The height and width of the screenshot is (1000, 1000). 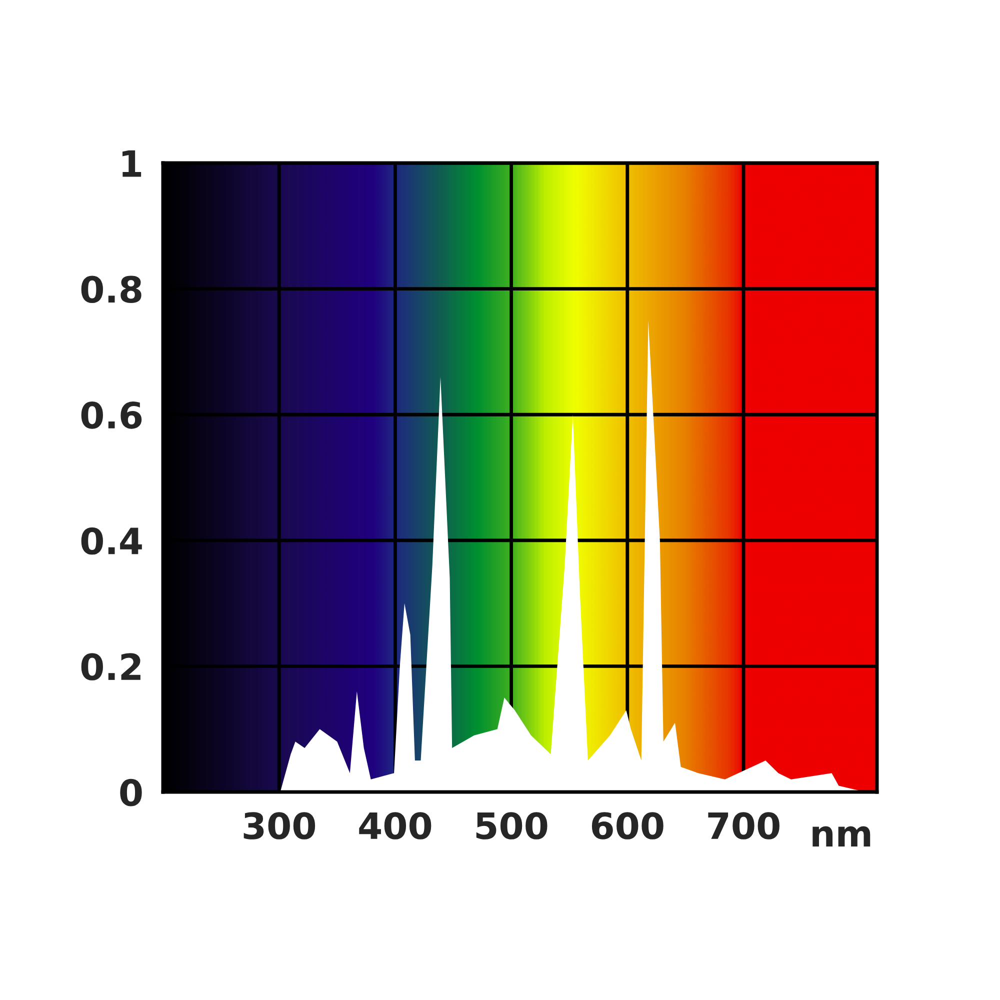 What do you see at coordinates (110, 666) in the screenshot?
I see `y-tick-label: 0.2` at bounding box center [110, 666].